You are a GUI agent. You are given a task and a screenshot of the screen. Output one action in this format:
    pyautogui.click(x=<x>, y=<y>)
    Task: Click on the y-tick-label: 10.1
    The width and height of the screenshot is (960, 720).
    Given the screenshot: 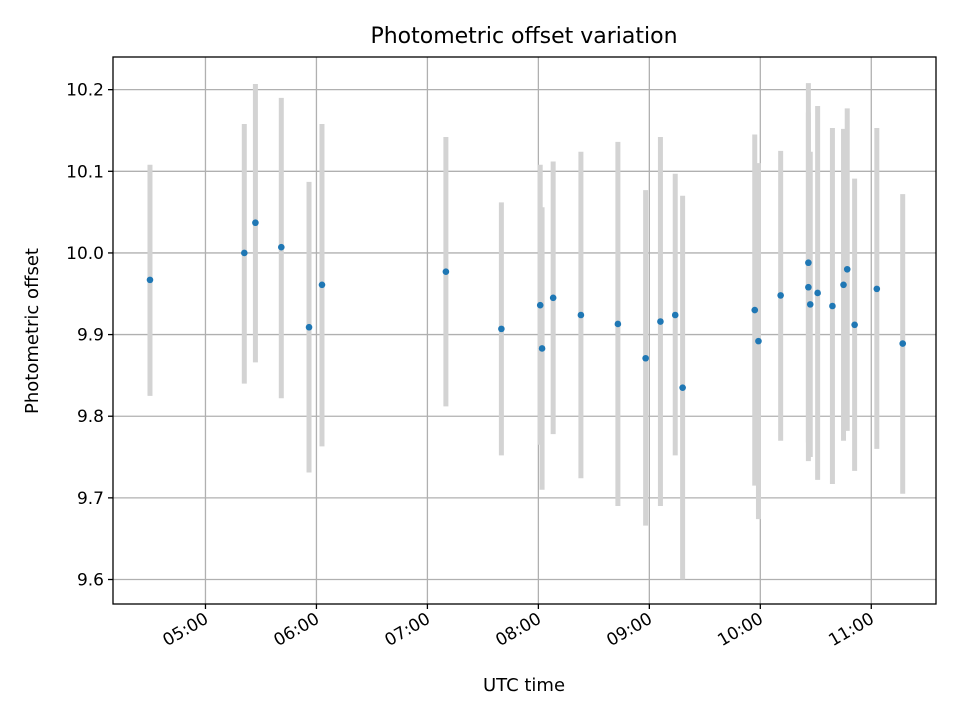 What is the action you would take?
    pyautogui.click(x=85, y=172)
    